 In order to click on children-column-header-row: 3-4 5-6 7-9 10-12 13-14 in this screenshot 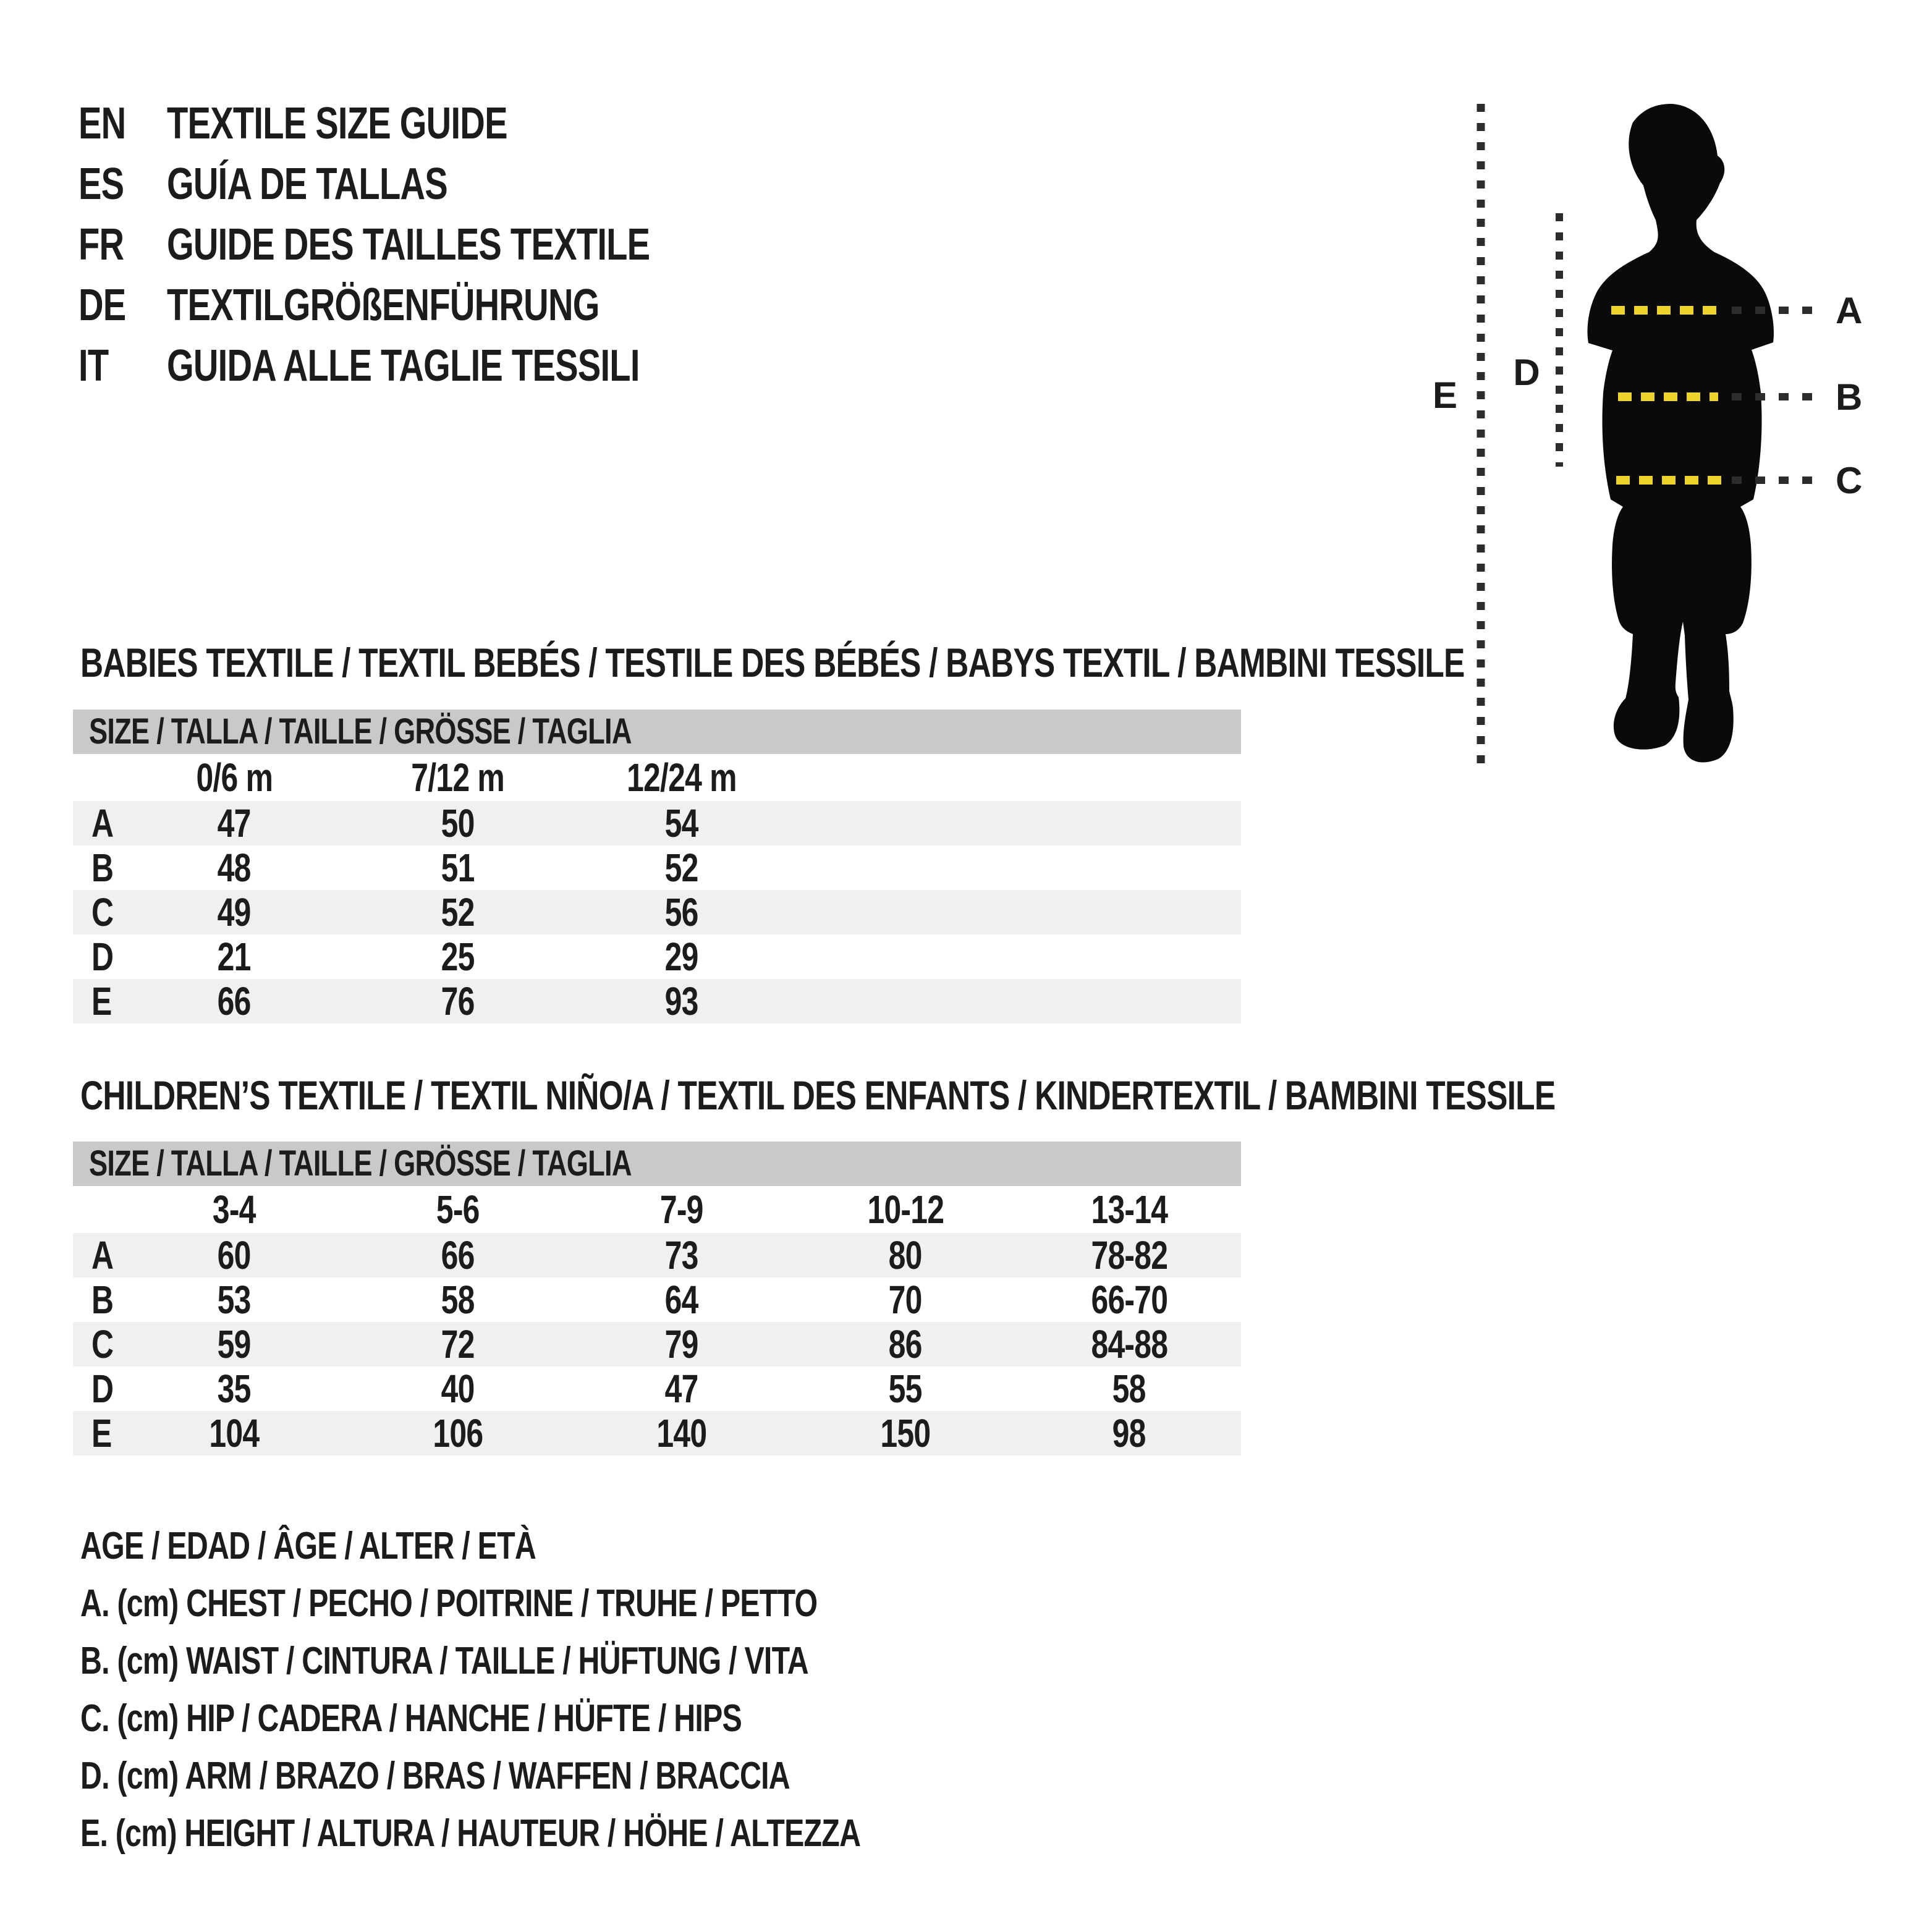, I will do `click(657, 1209)`.